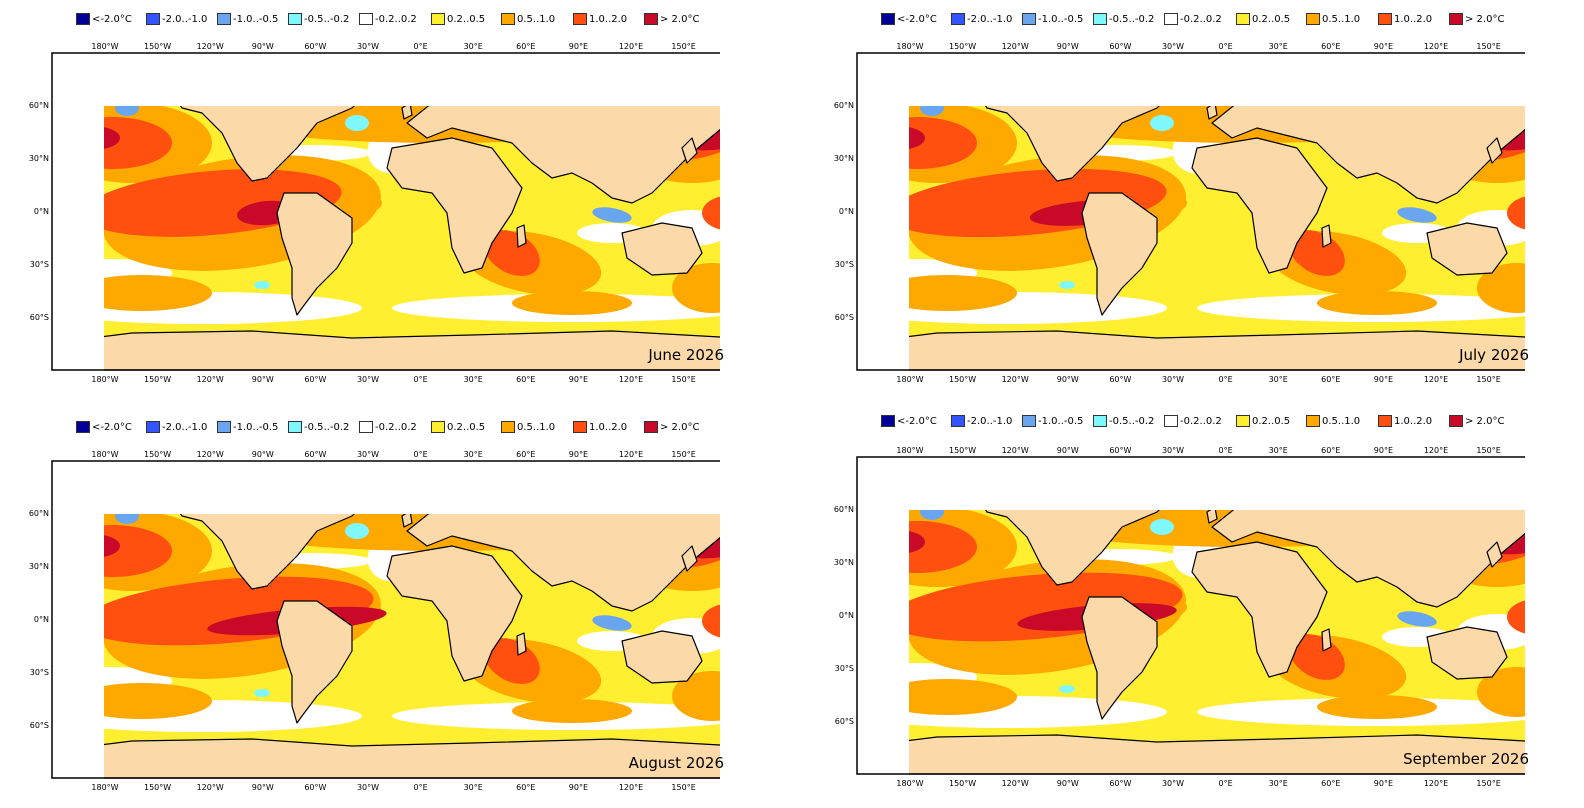 This screenshot has width=1584, height=808. I want to click on legend-label: -2.0..-1.0, so click(185, 427).